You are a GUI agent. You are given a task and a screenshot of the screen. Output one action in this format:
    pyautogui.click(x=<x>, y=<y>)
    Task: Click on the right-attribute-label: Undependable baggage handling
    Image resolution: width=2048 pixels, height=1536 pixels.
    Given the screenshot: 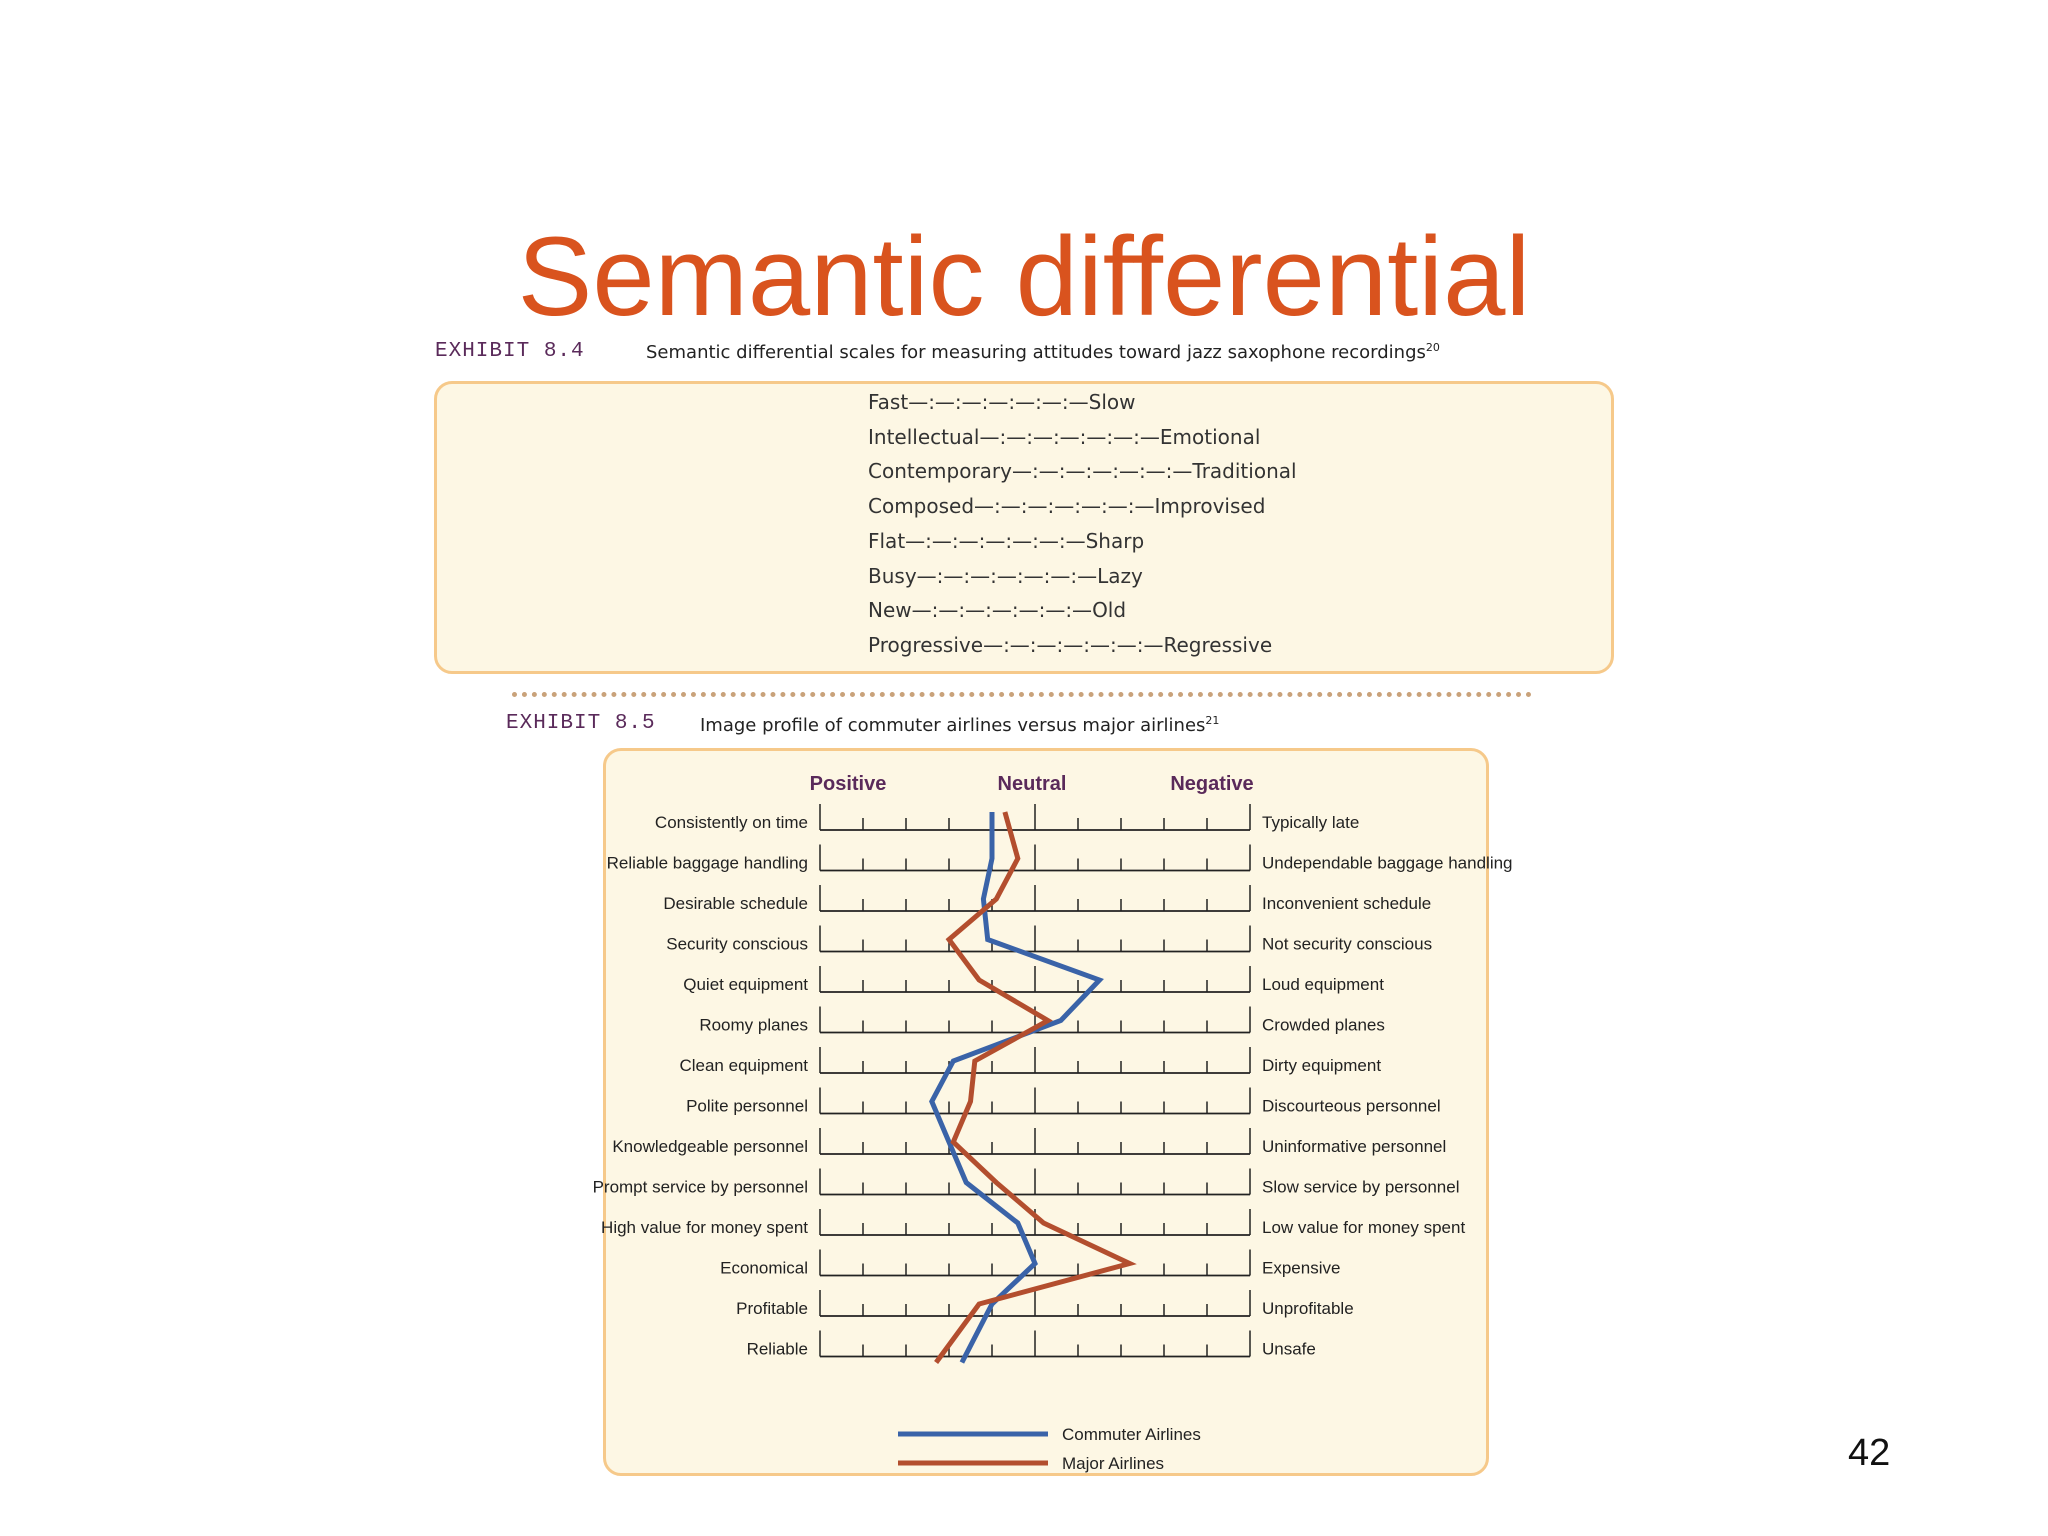 What is the action you would take?
    pyautogui.click(x=1387, y=863)
    